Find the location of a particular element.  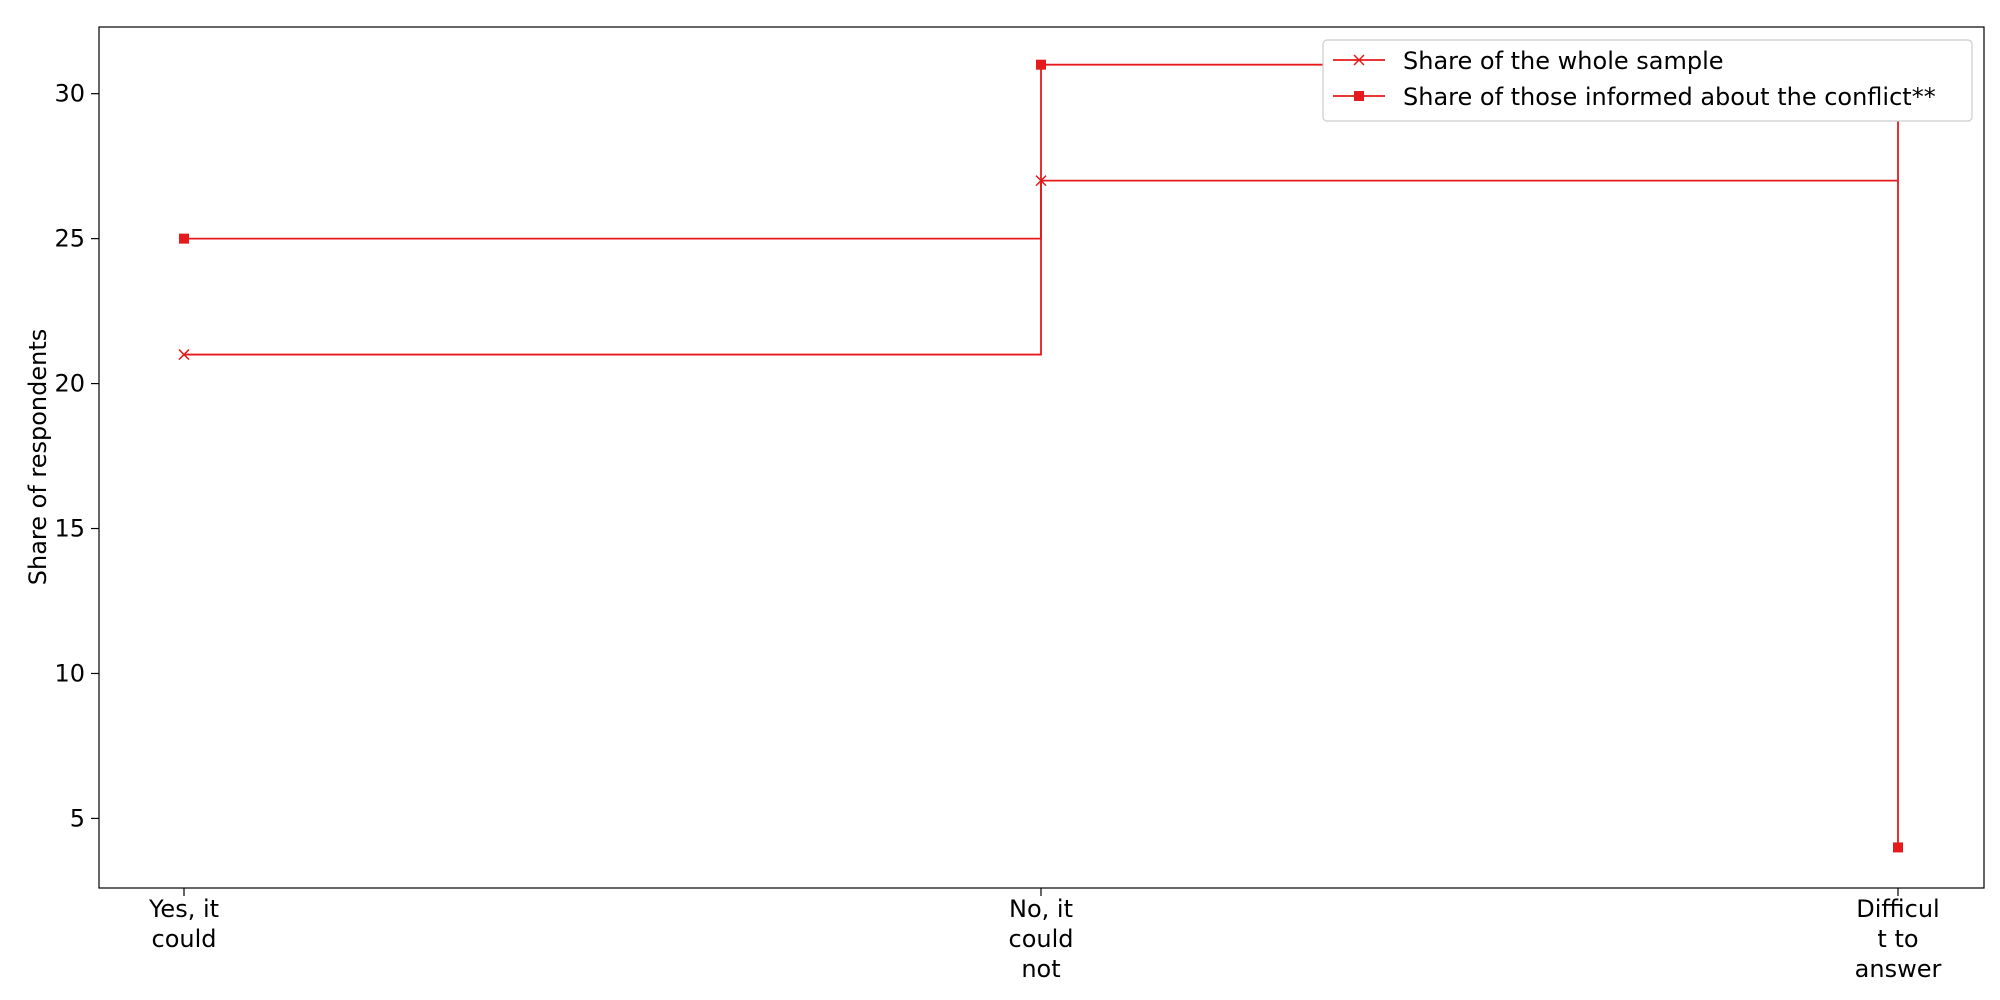

y-tick-label: 15 is located at coordinates (69, 529).